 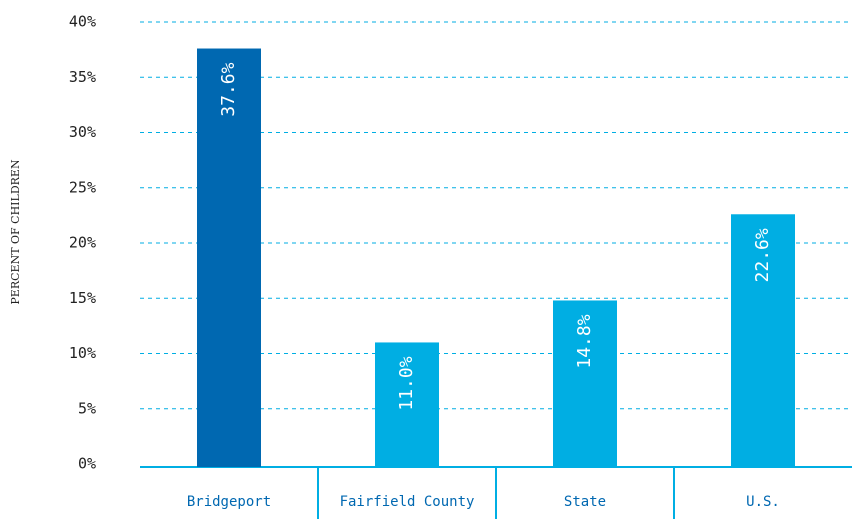 What do you see at coordinates (406, 383) in the screenshot?
I see `value-label: 11.0%` at bounding box center [406, 383].